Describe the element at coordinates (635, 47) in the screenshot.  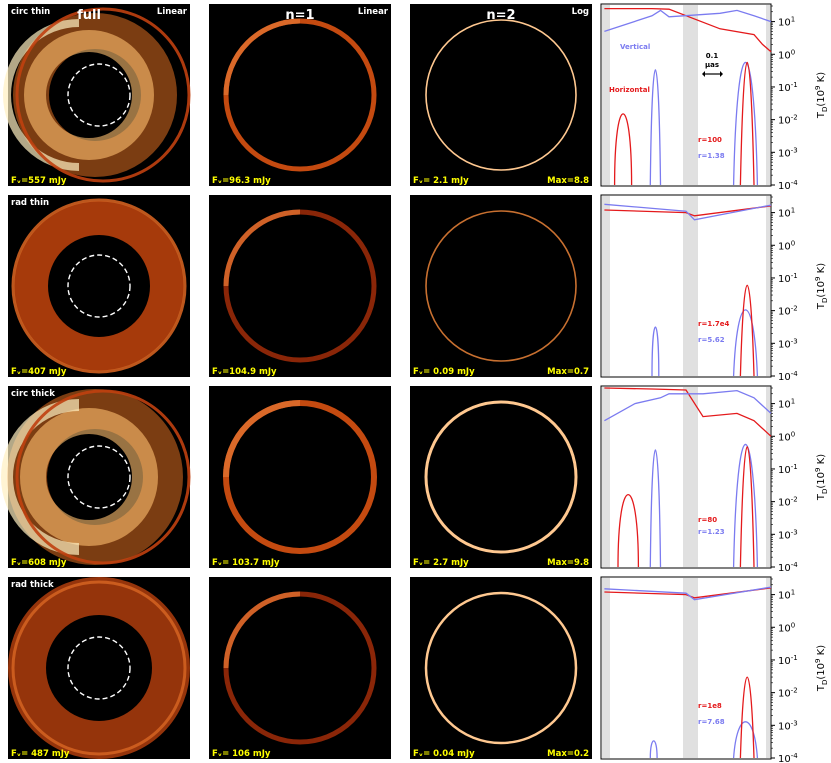
I see `legend-vertical: Vertical` at that location.